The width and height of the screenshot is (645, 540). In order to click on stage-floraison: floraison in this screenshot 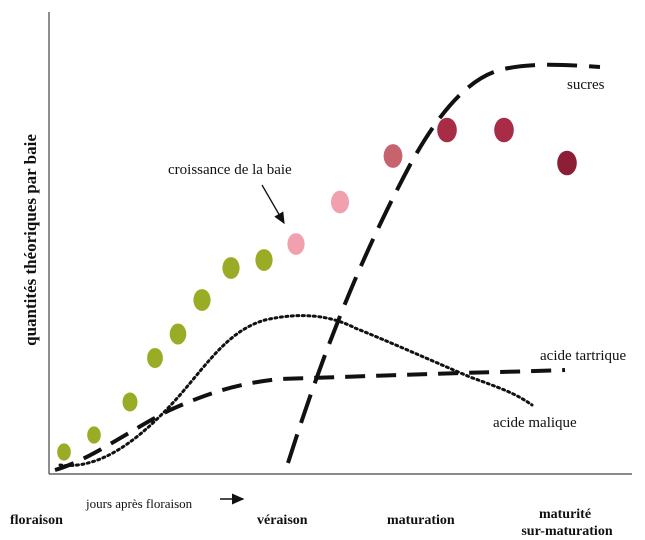, I will do `click(36, 520)`.